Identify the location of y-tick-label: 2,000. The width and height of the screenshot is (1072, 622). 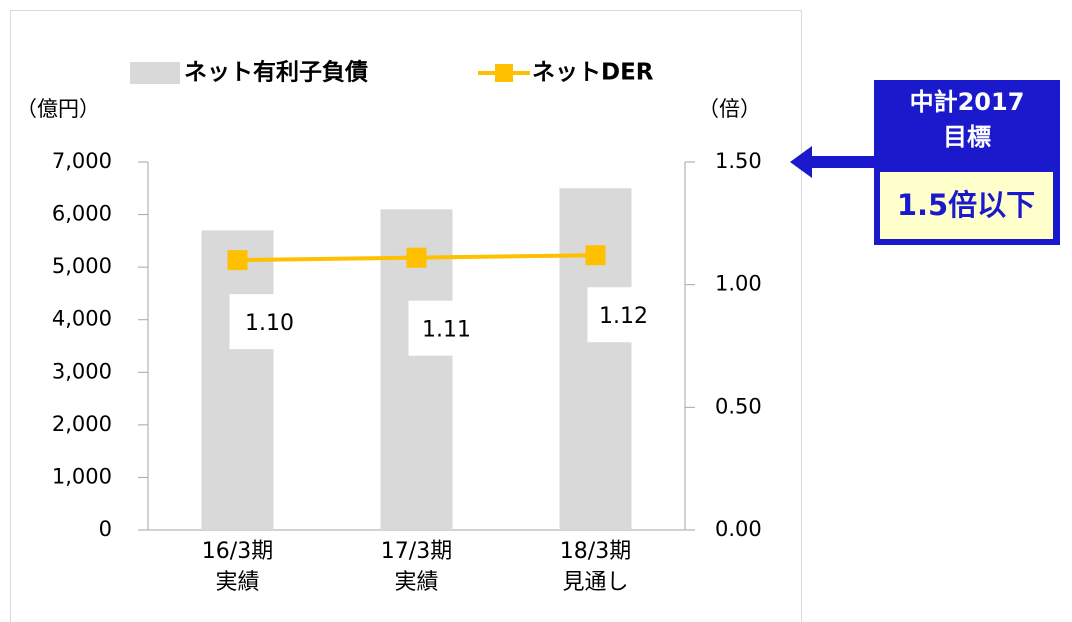
(82, 424).